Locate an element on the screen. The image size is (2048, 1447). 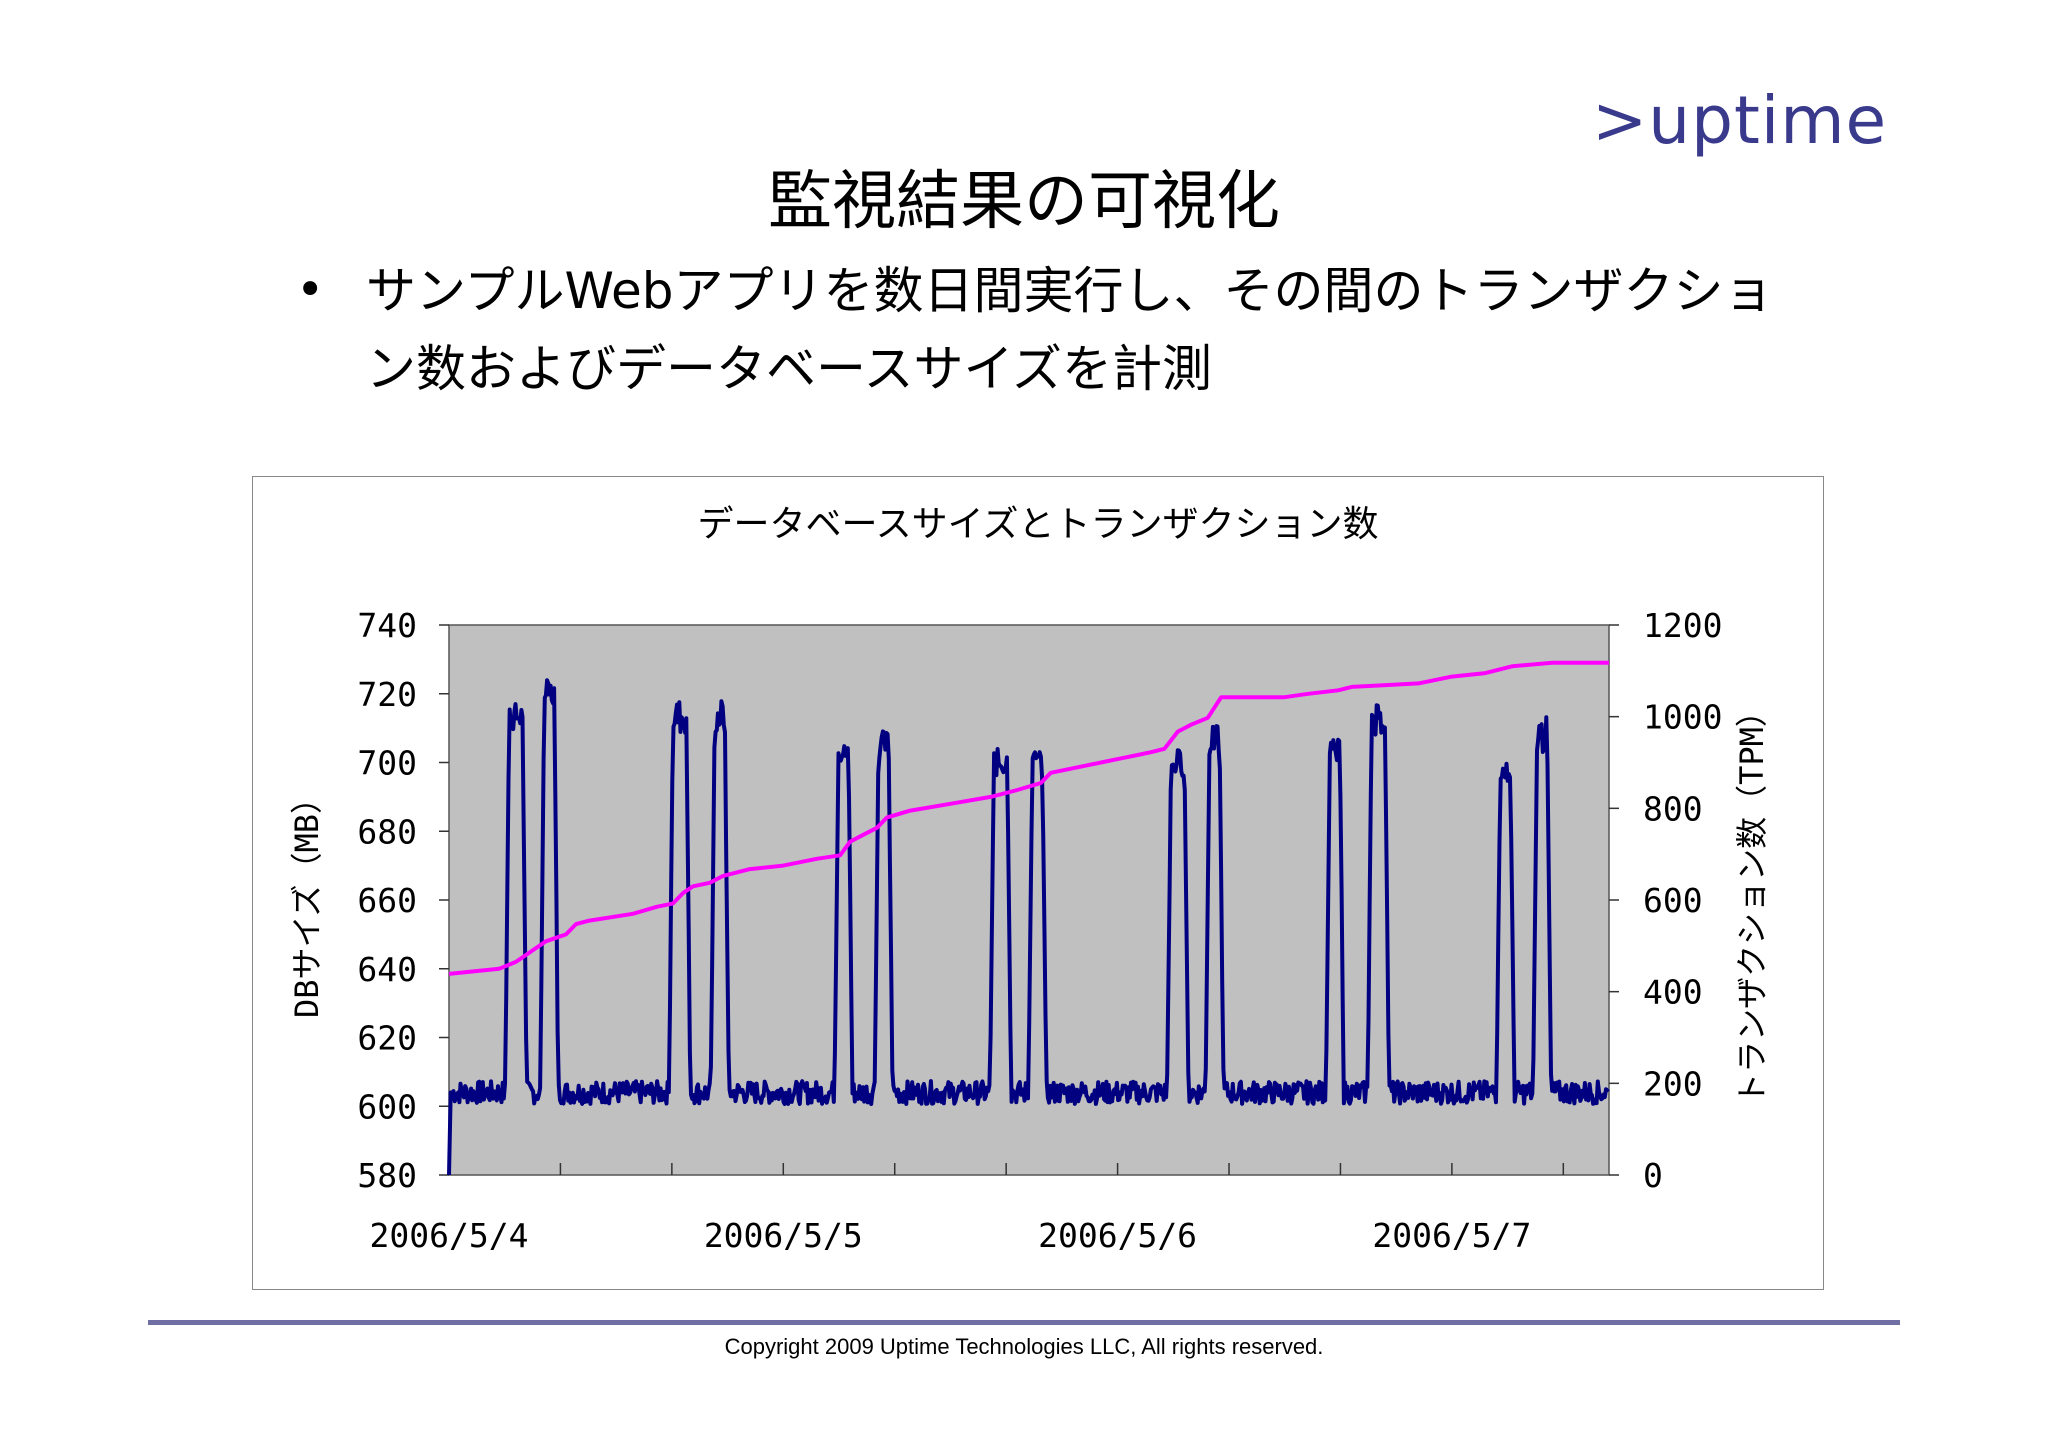
chart-title: データベースサイズとトランザクション数 is located at coordinates (1037, 524).